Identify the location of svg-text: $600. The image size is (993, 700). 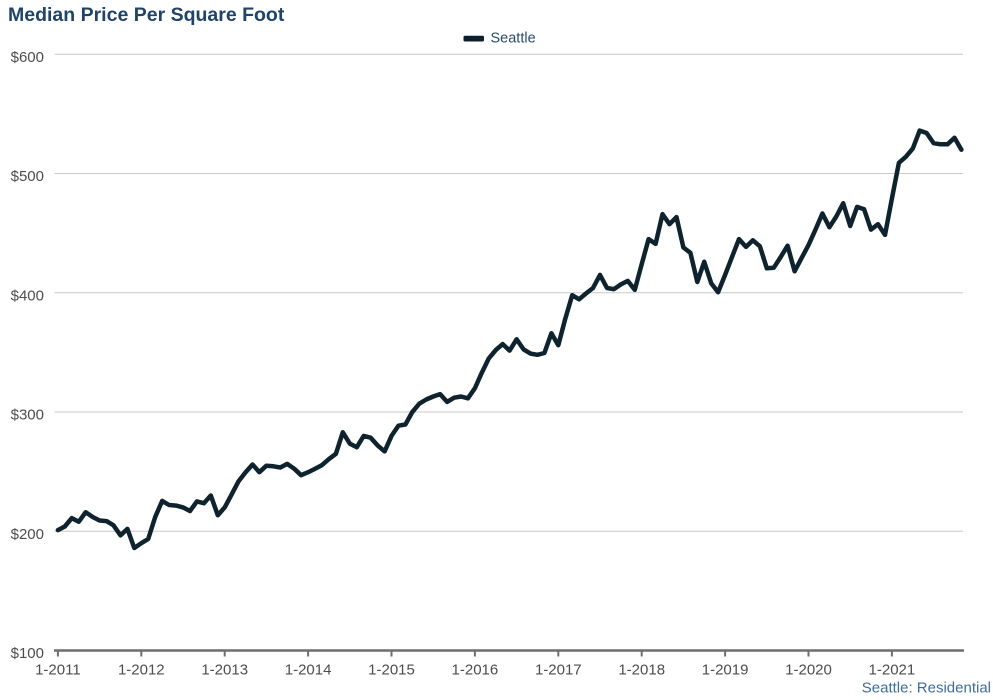
(27, 57).